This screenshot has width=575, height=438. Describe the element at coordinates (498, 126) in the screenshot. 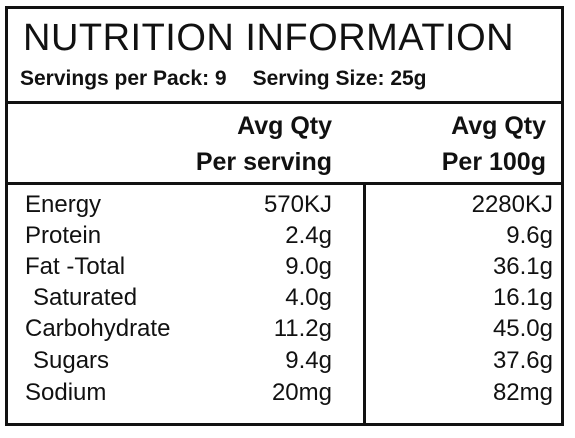

I see `per-100g-header-line1: Avg Qty` at that location.